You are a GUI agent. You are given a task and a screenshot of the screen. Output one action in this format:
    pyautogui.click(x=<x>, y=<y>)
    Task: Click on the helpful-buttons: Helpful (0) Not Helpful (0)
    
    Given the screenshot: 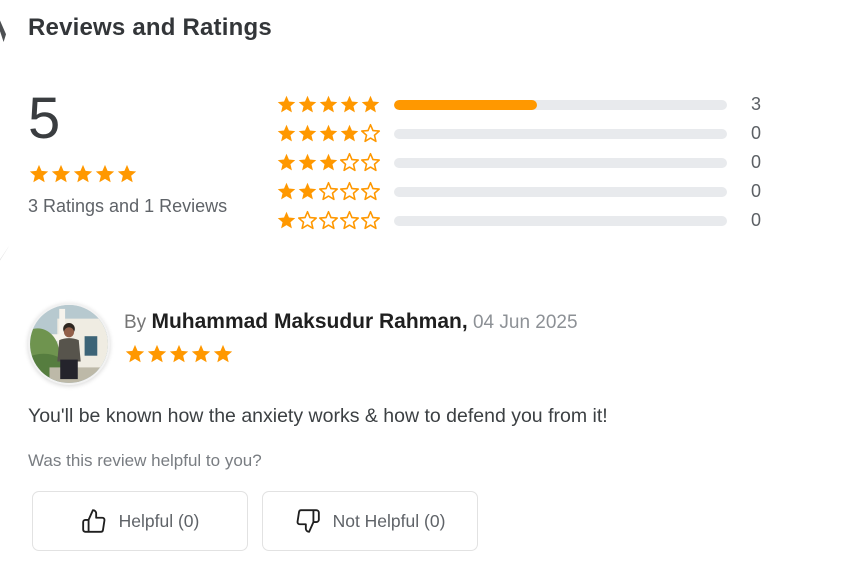 What is the action you would take?
    pyautogui.click(x=431, y=521)
    